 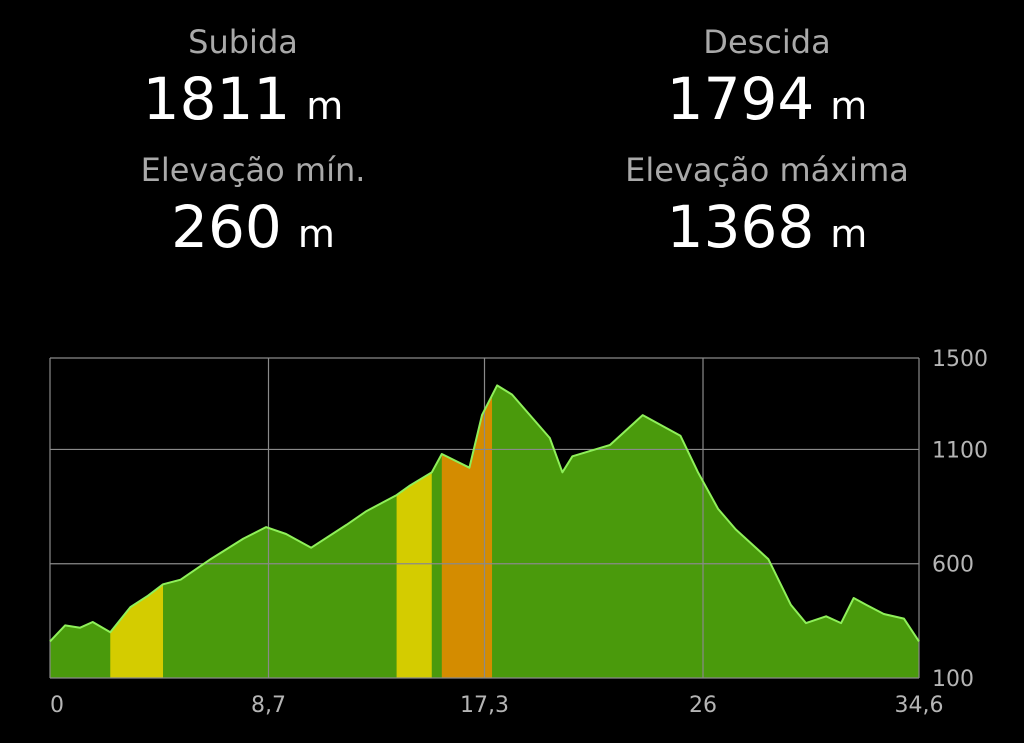 What do you see at coordinates (243, 99) in the screenshot?
I see `stat-value-subida: 1811 m` at bounding box center [243, 99].